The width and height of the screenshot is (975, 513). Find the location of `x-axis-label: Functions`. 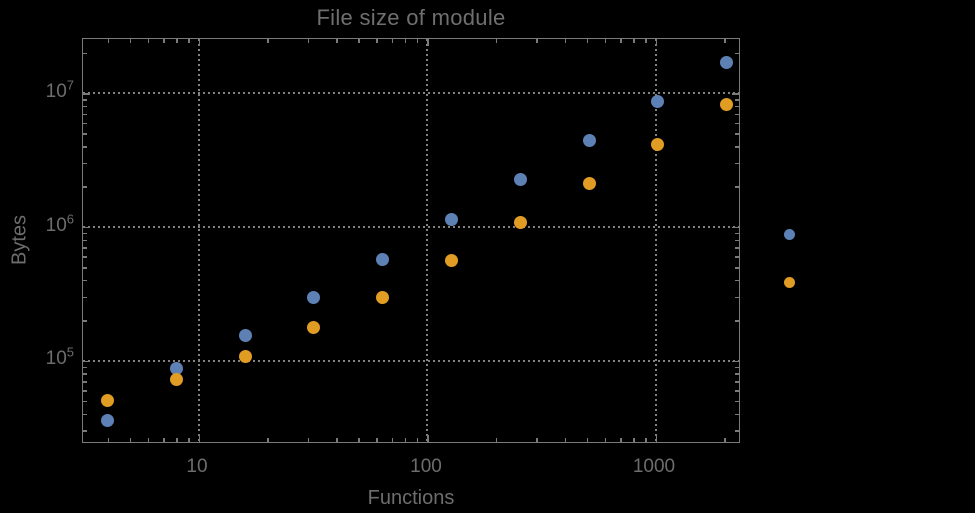

x-axis-label: Functions is located at coordinates (411, 498).